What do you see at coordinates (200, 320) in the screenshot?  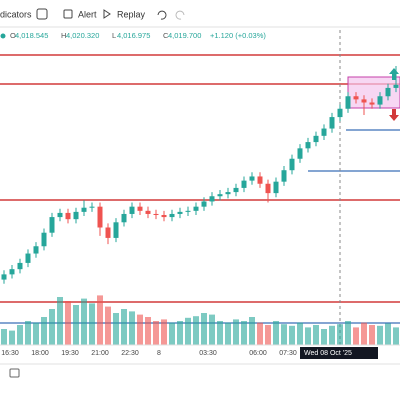 I see `volume-pane` at bounding box center [200, 320].